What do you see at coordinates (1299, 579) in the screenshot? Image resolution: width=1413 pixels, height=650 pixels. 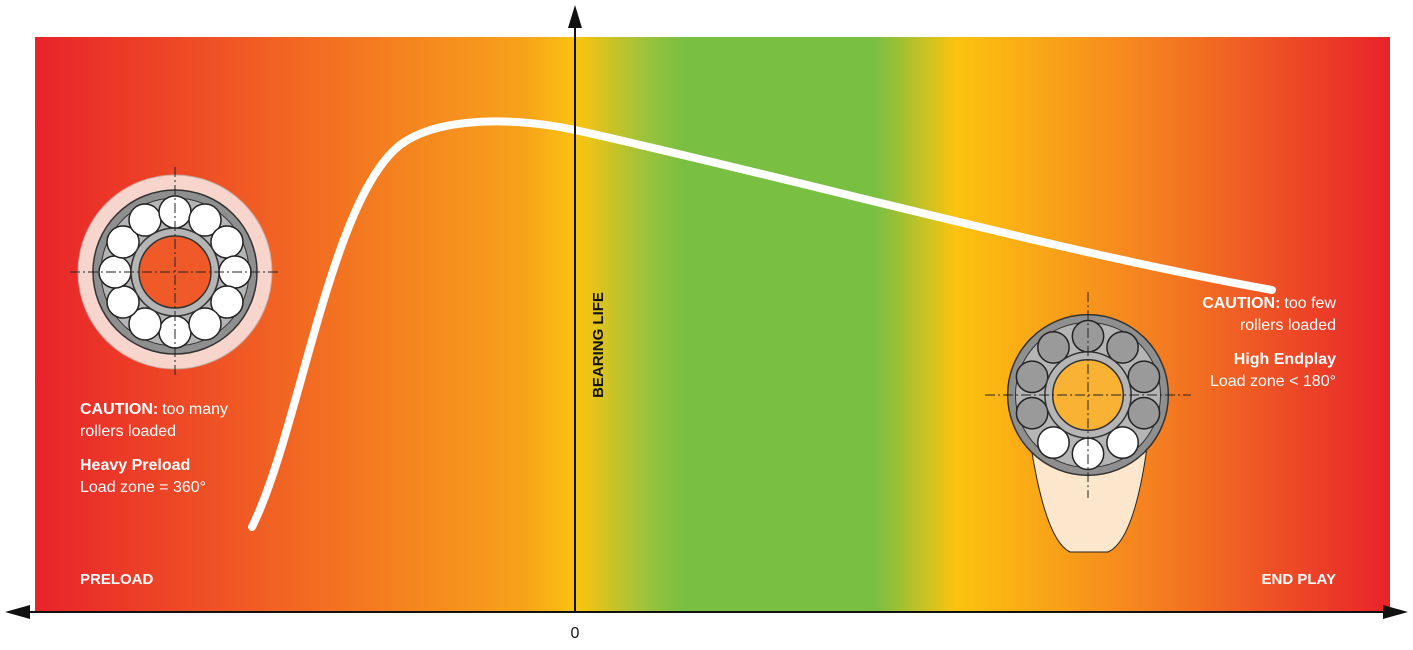 I see `endplay-label: END PLAY` at bounding box center [1299, 579].